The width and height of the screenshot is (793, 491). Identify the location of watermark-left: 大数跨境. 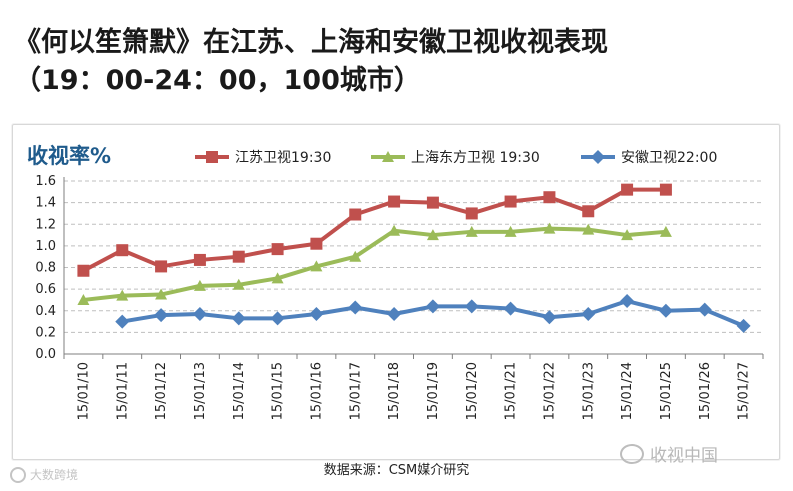
(44, 474).